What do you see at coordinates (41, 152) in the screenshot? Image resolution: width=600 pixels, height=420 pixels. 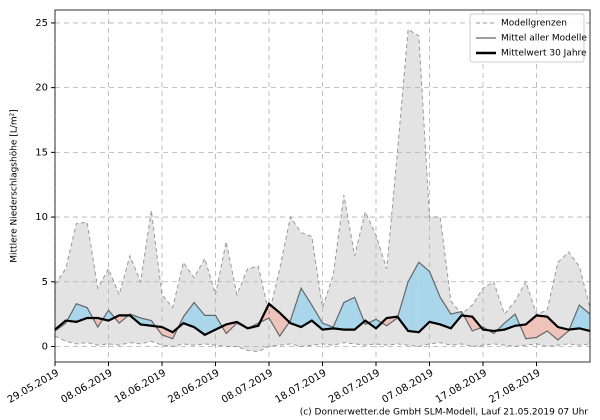 I see `y-tick-label: 15` at bounding box center [41, 152].